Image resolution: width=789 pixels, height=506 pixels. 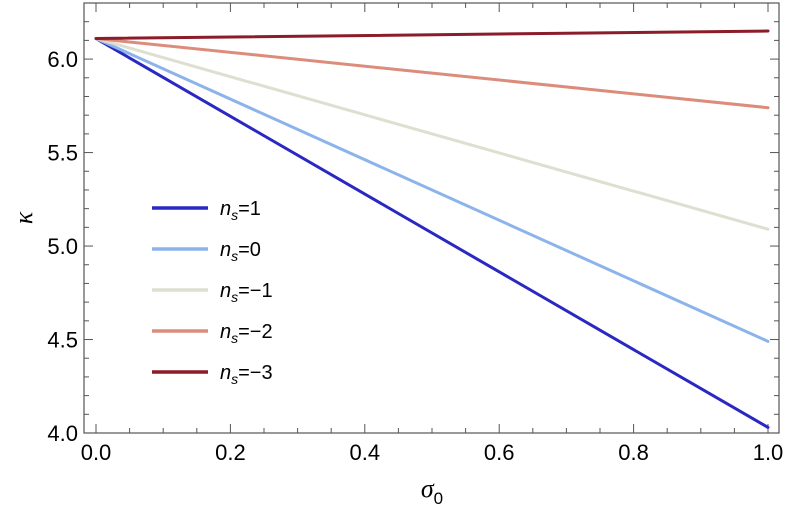 What do you see at coordinates (96, 452) in the screenshot?
I see `x-tick-label: 0.0` at bounding box center [96, 452].